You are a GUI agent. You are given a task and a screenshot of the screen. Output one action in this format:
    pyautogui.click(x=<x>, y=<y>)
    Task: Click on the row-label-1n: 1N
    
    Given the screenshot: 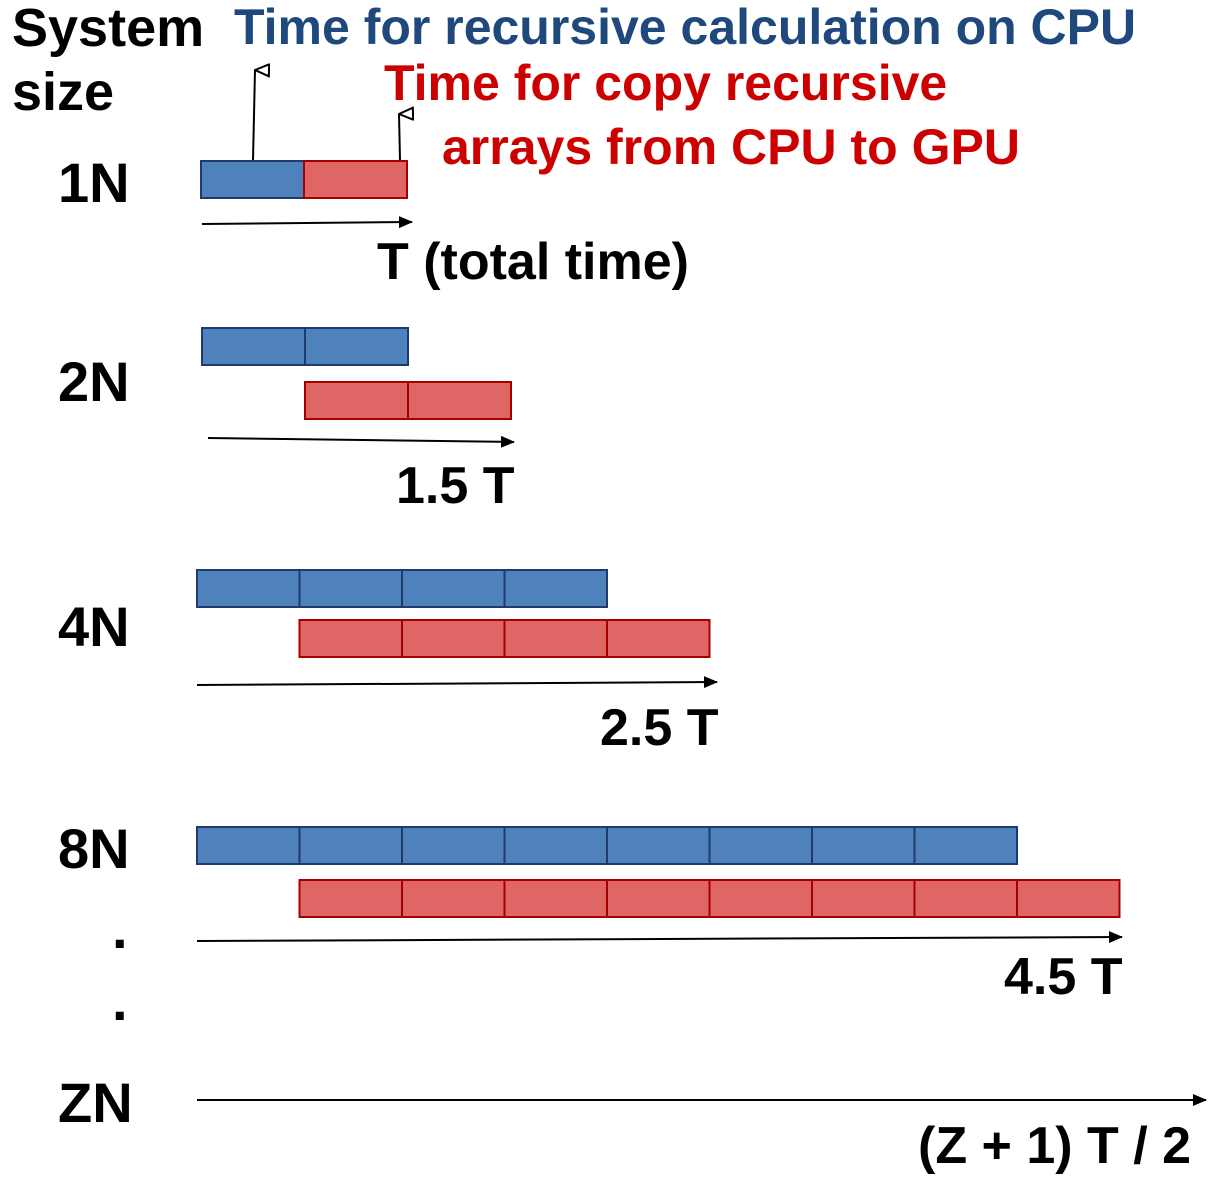 What is the action you would take?
    pyautogui.click(x=94, y=182)
    